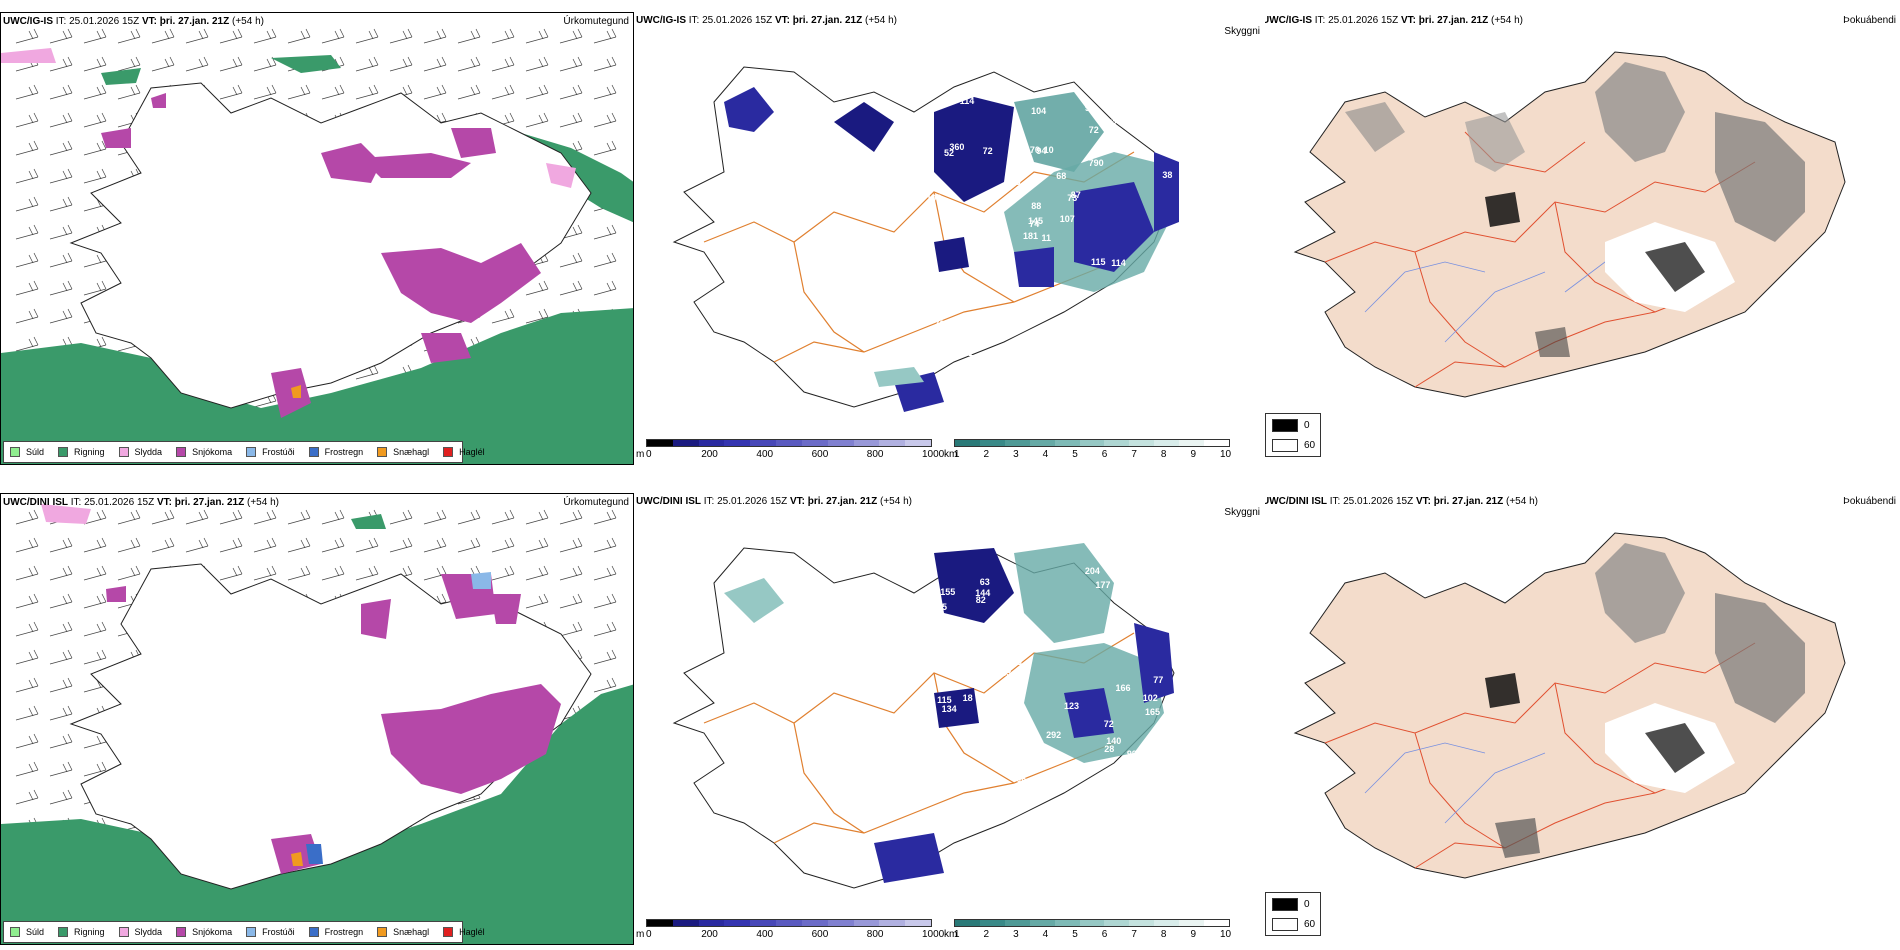  Describe the element at coordinates (984, 581) in the screenshot. I see `visibility-value-label: 63` at that location.